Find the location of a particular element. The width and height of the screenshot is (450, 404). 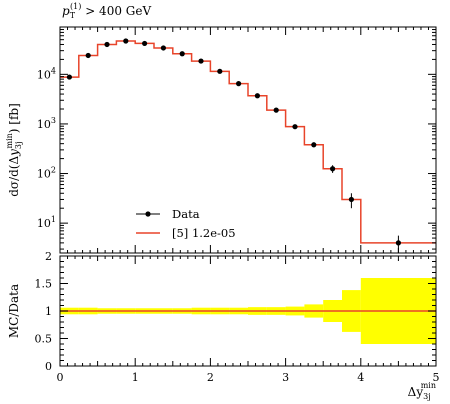

legend-mc-label: [5] 1.2e-05 is located at coordinates (204, 233).